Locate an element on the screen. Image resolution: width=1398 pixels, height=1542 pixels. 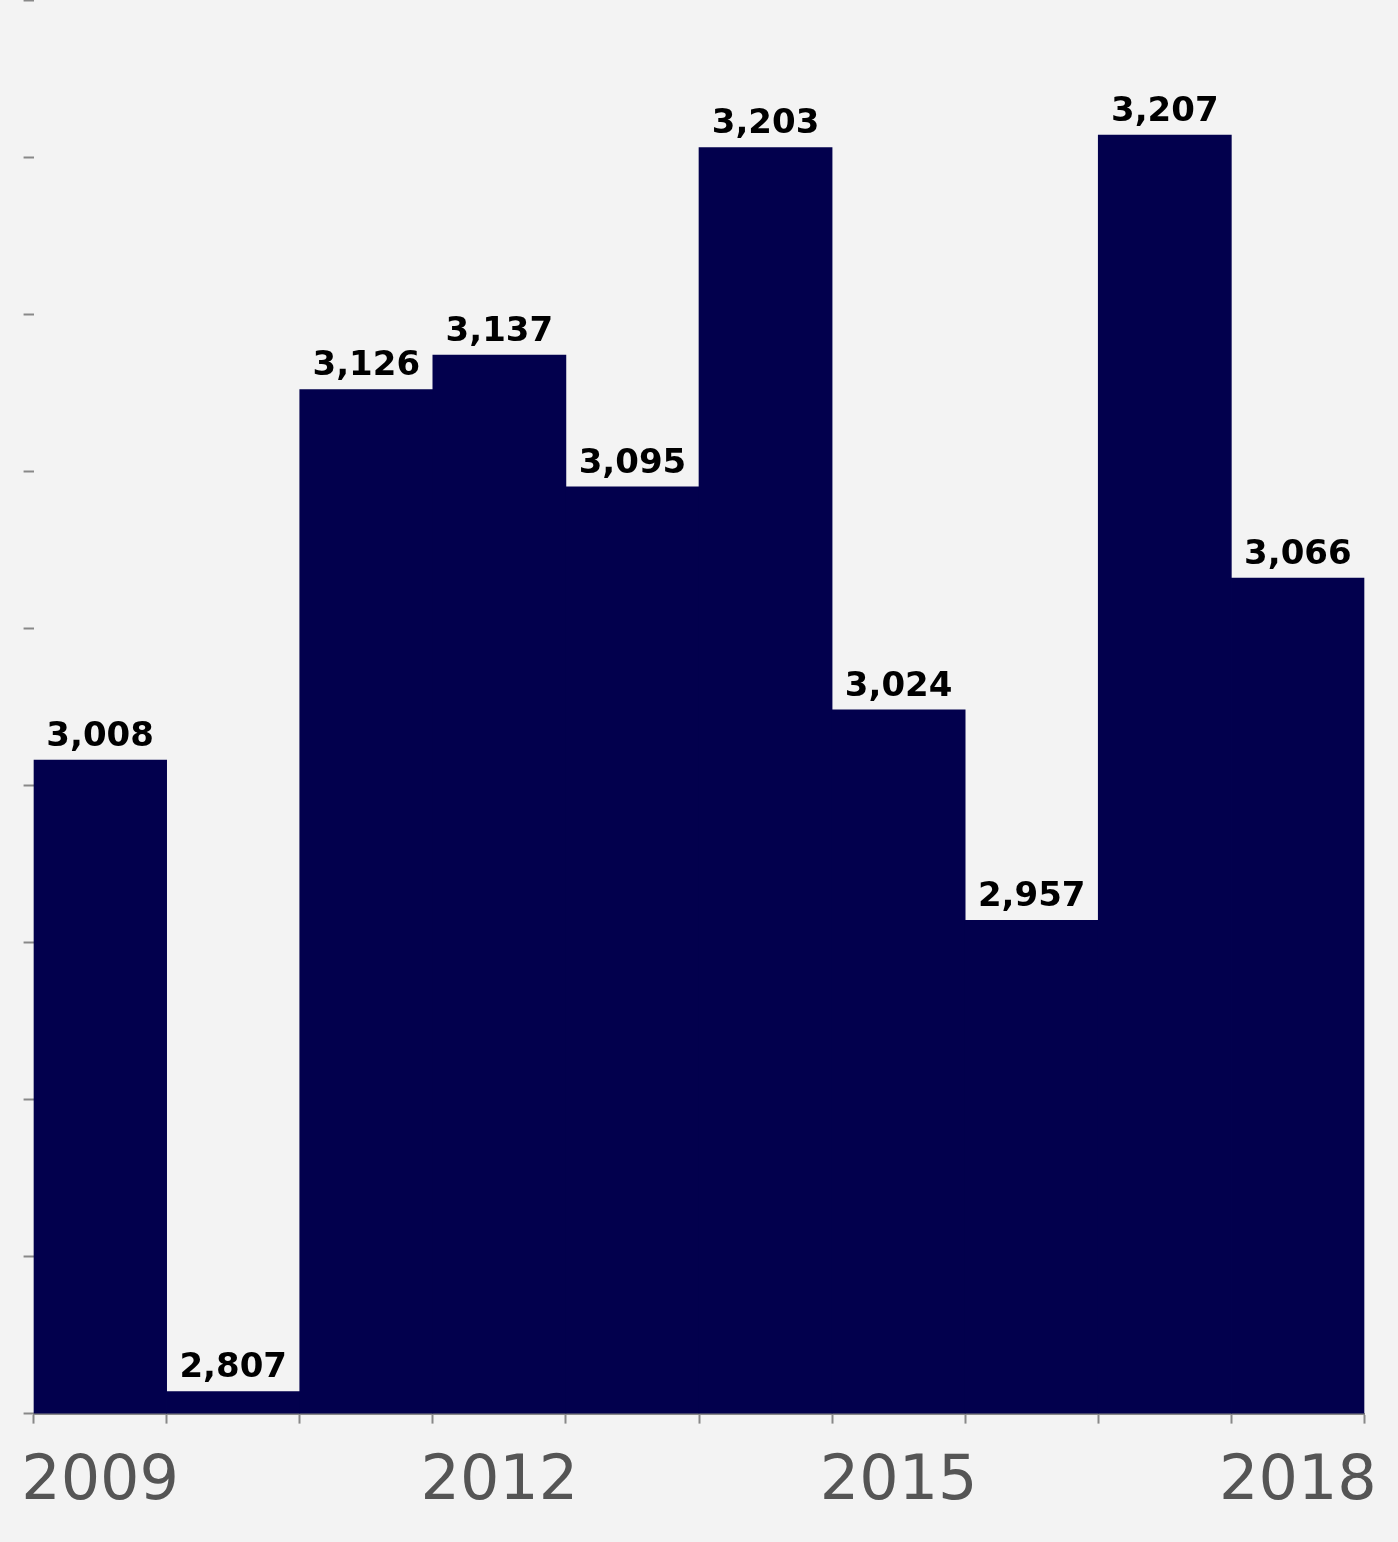
data-label: 3,024 is located at coordinates (898, 683).